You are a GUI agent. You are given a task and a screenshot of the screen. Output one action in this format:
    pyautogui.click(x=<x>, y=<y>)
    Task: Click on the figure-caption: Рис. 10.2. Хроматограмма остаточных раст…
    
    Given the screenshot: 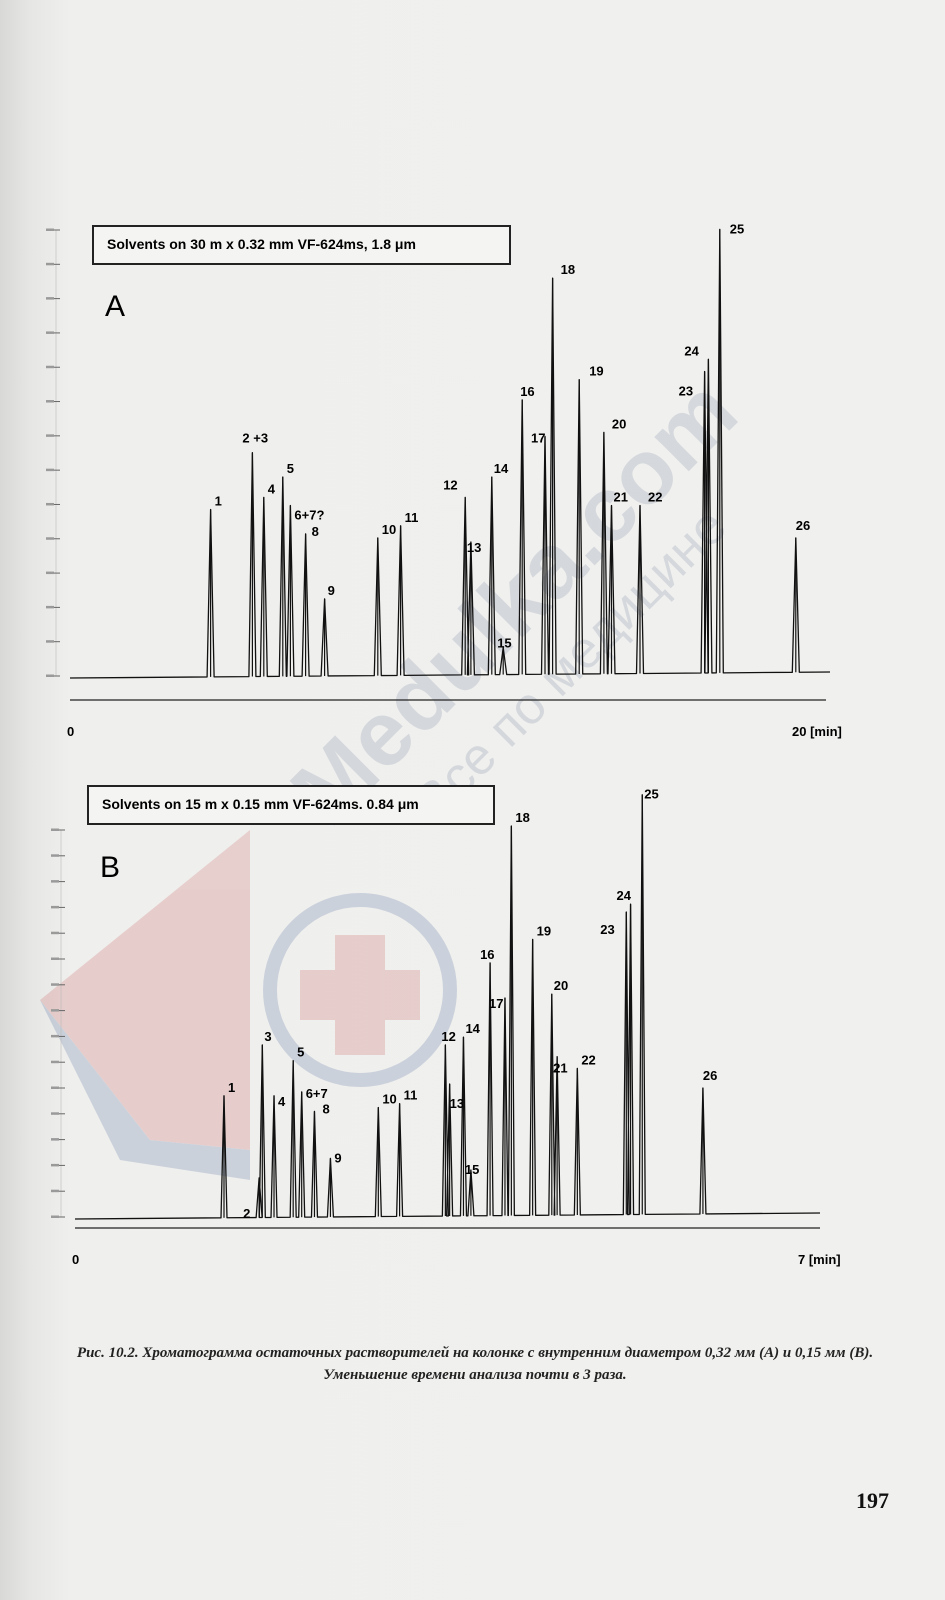 What is the action you would take?
    pyautogui.click(x=475, y=1364)
    